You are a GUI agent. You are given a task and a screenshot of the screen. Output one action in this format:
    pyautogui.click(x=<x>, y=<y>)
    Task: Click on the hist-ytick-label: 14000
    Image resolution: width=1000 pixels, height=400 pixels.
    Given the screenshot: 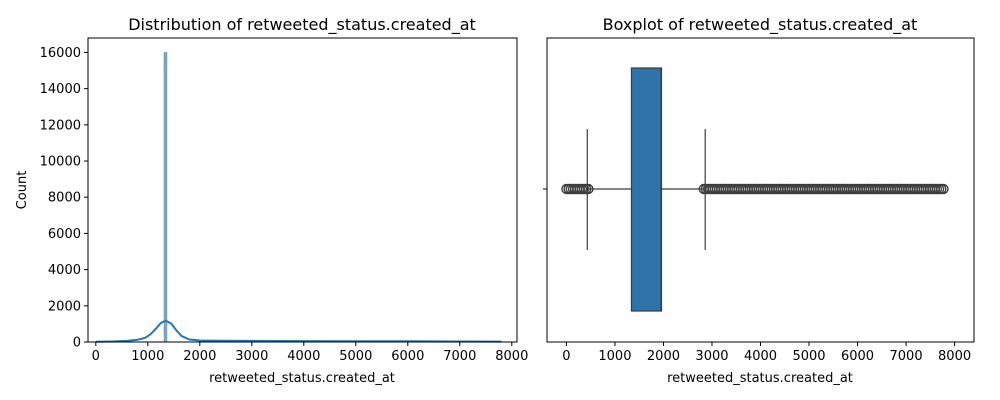 What is the action you would take?
    pyautogui.click(x=60, y=89)
    